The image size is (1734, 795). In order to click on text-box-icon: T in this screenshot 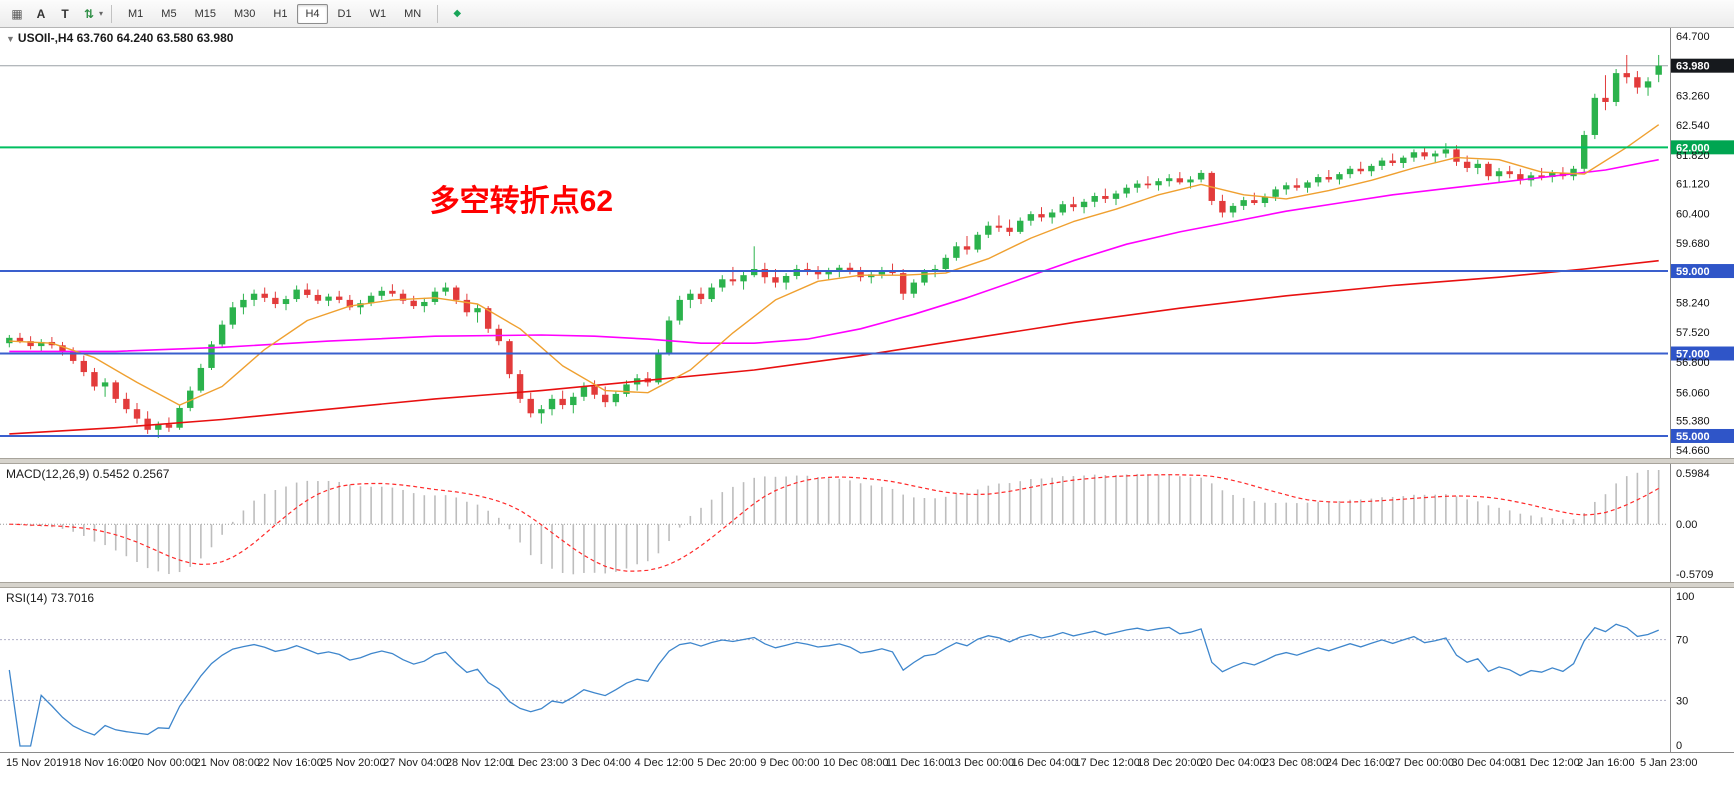, I will do `click(65, 13)`.